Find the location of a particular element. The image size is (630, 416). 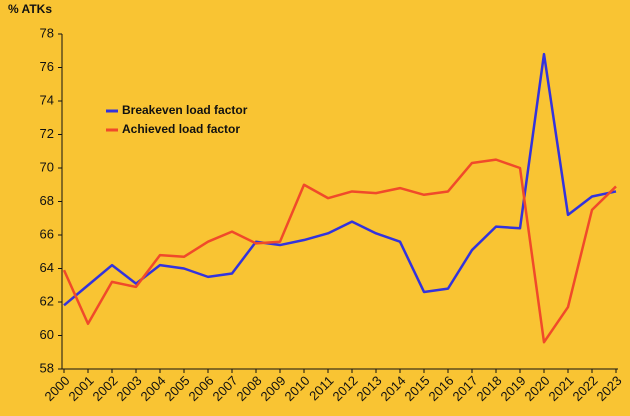

y-tick-label: 78 is located at coordinates (47, 32).